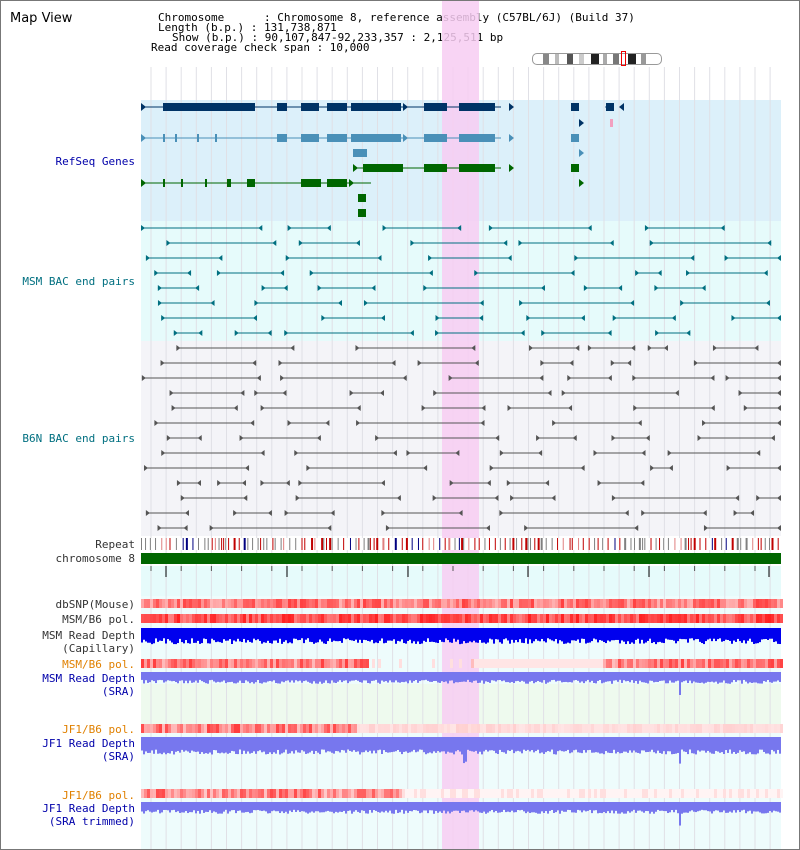 This screenshot has width=800, height=850. What do you see at coordinates (597, 59) in the screenshot?
I see `chromosome-ideogram` at bounding box center [597, 59].